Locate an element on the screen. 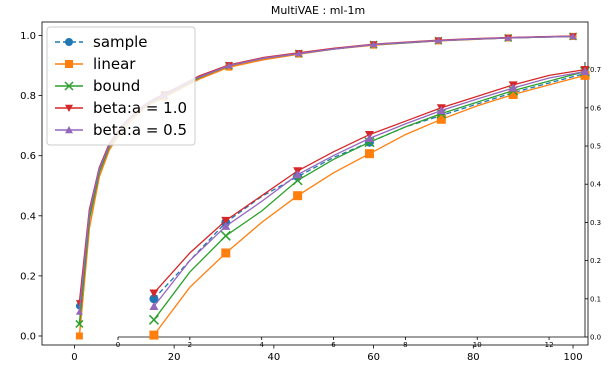 The height and width of the screenshot is (373, 613). legend-label-2: bound is located at coordinates (116, 86).